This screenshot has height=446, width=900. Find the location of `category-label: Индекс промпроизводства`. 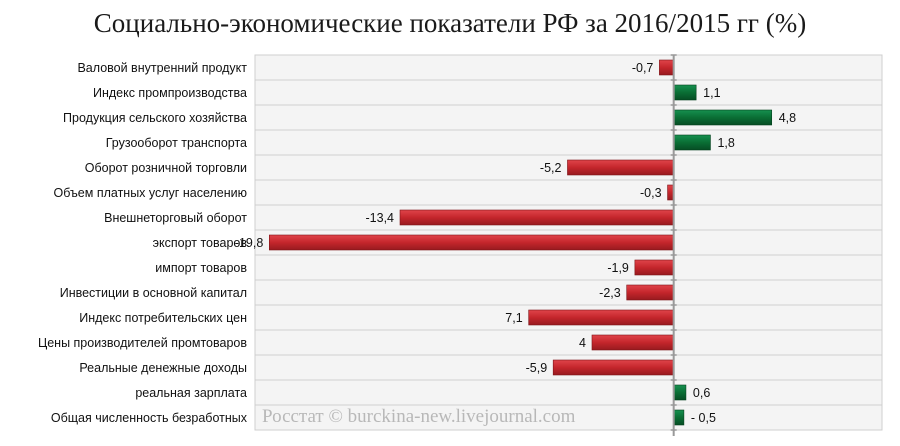

category-label: Индекс промпроизводства is located at coordinates (170, 93).